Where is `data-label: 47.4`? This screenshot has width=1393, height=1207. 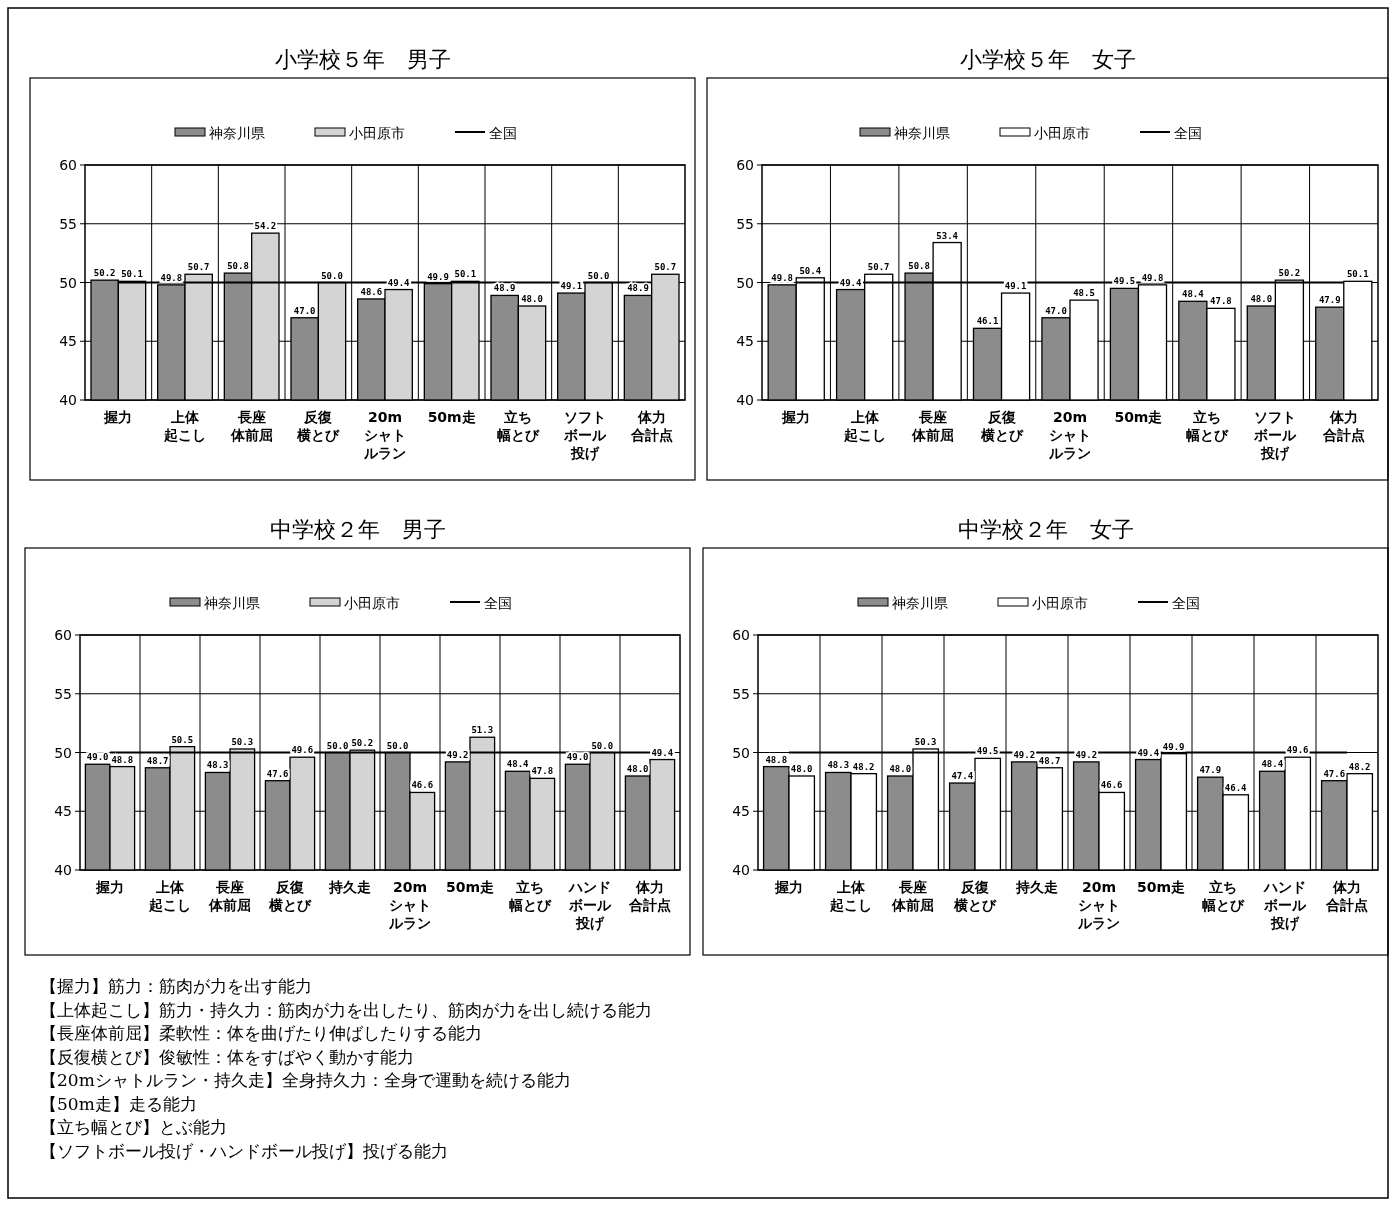
data-label: 47.4 is located at coordinates (962, 776).